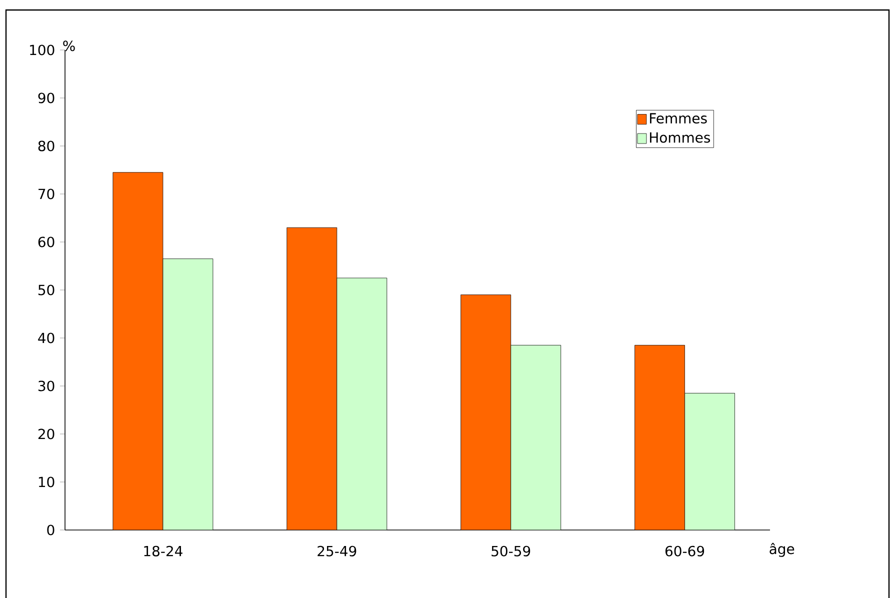 The height and width of the screenshot is (598, 895). I want to click on y-tick-label: 0, so click(50, 530).